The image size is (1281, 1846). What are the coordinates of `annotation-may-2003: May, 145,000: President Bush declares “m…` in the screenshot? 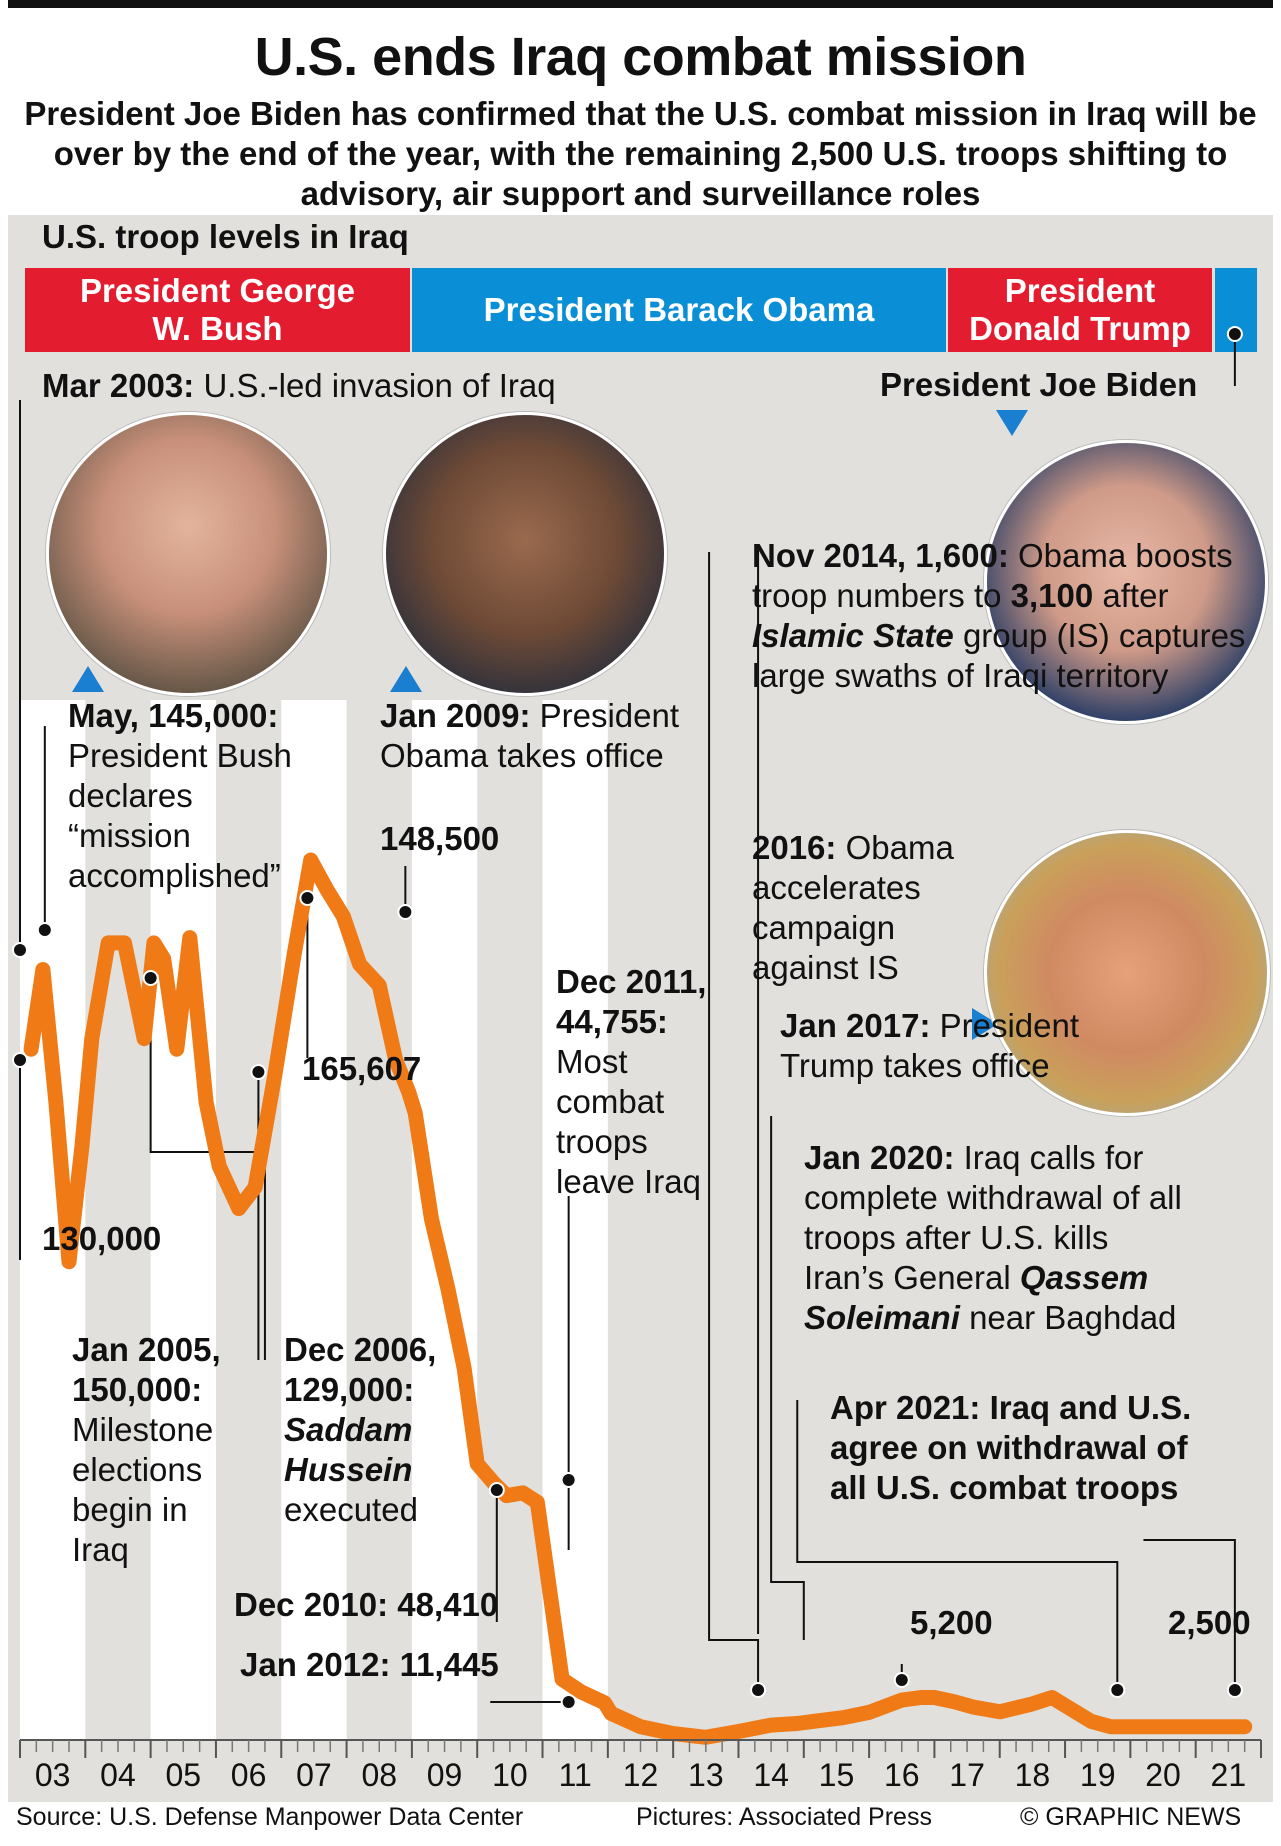 It's located at (180, 795).